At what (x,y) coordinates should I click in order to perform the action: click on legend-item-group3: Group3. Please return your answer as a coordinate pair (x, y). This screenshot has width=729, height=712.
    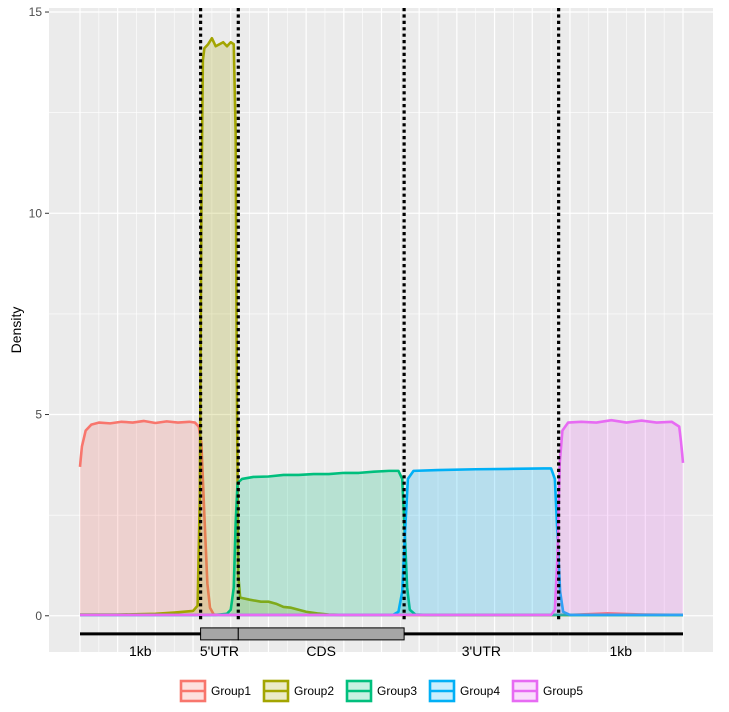
    Looking at the image, I should click on (381, 691).